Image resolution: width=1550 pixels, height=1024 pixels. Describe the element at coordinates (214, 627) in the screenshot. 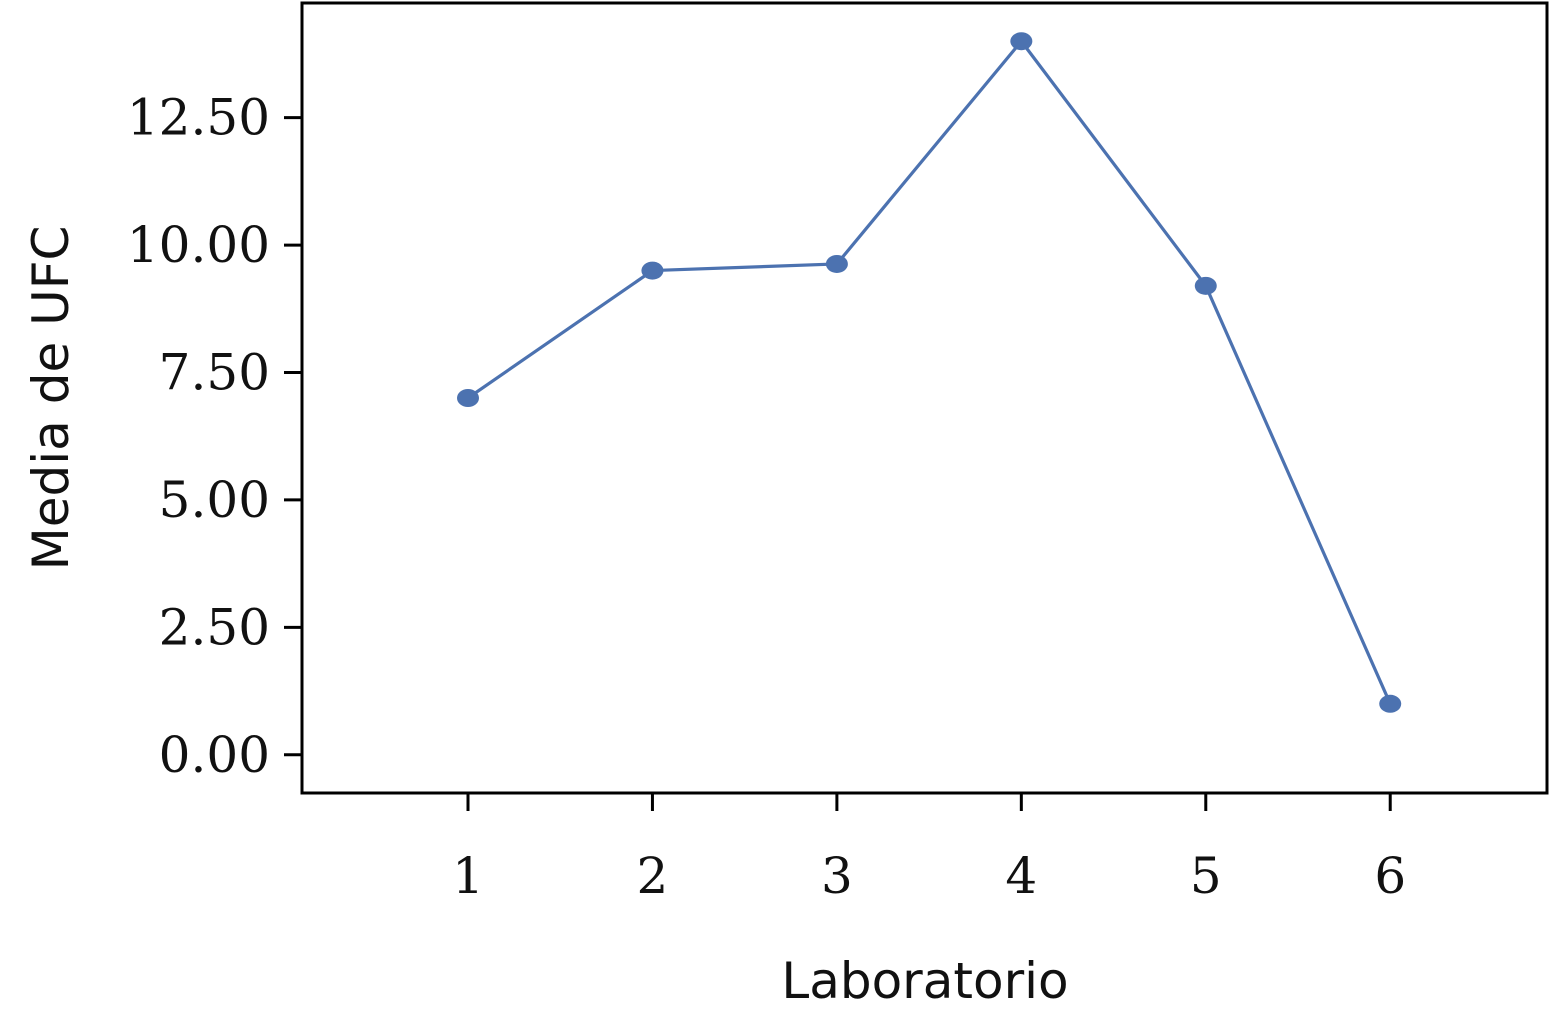

I see `y-tick-label: 2.50` at that location.